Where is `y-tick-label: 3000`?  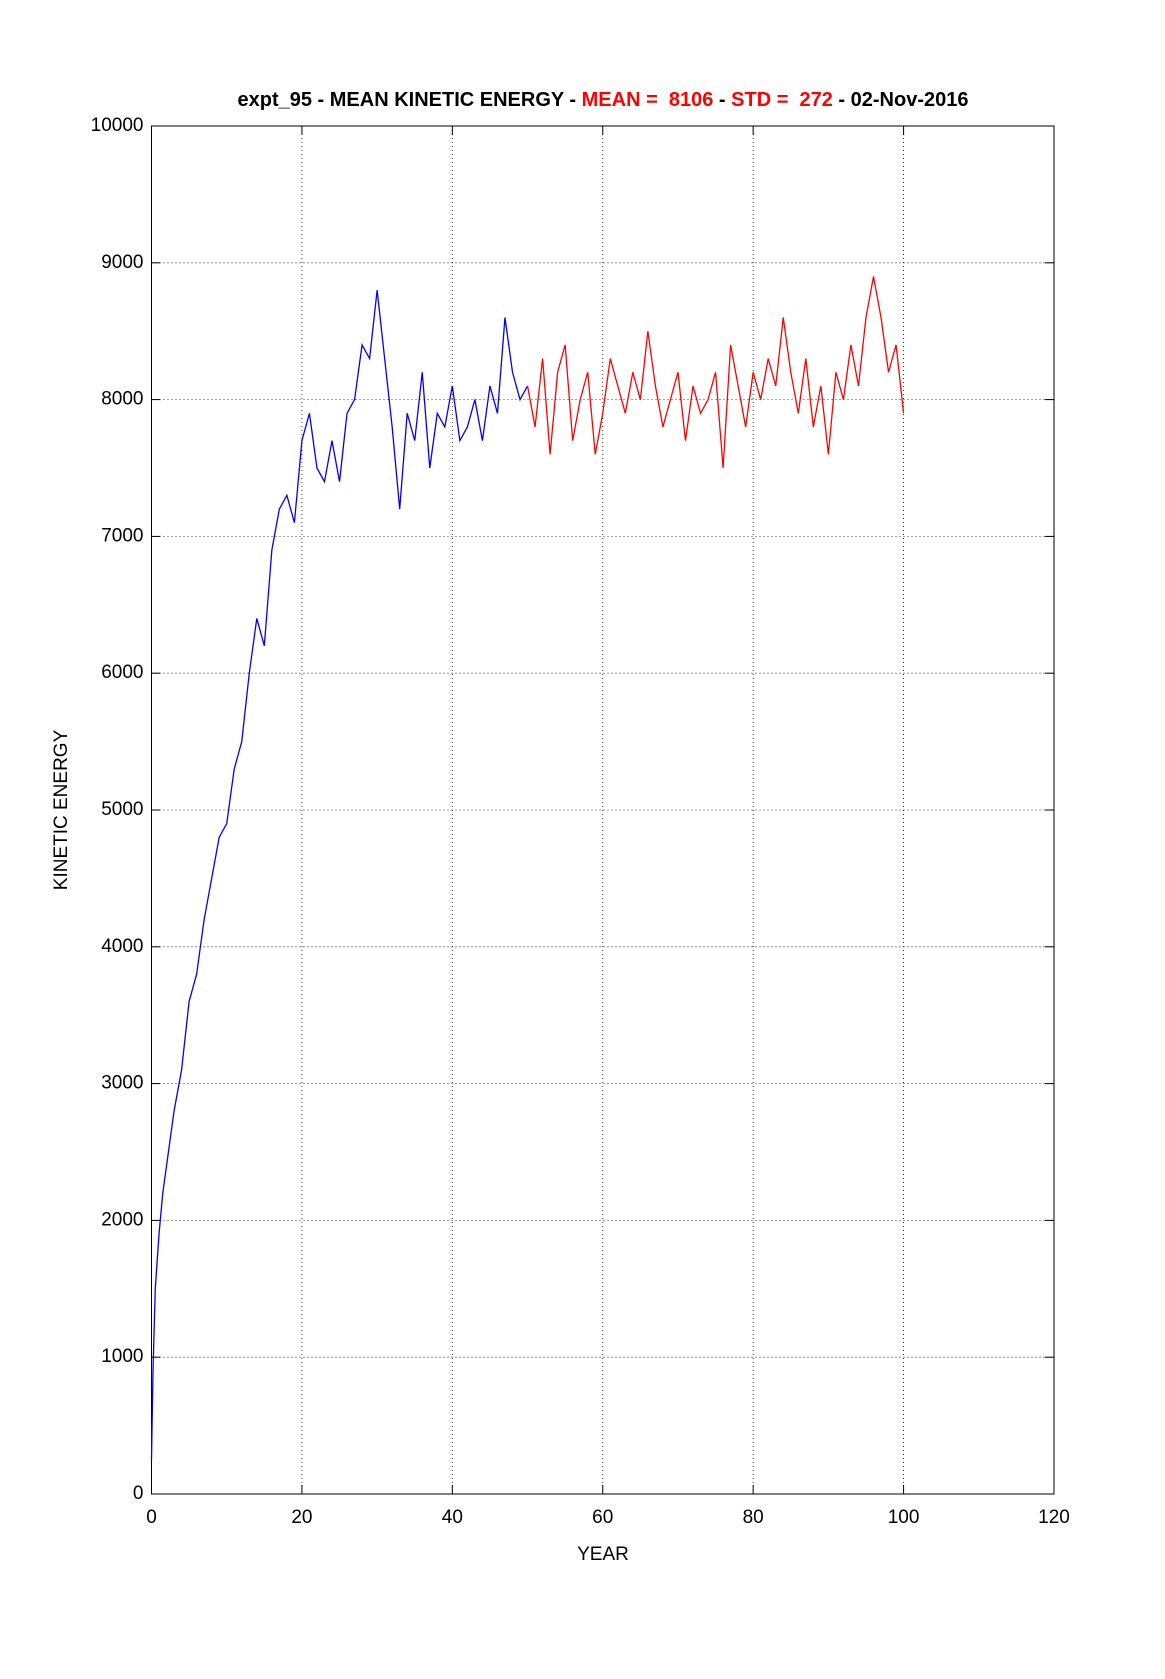
y-tick-label: 3000 is located at coordinates (122, 1083).